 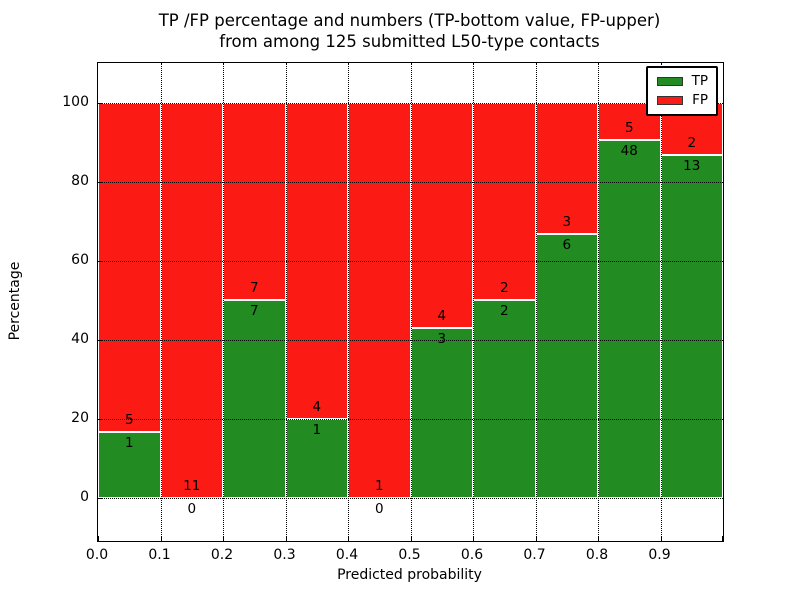 What do you see at coordinates (84, 496) in the screenshot?
I see `y-tick-label: 0` at bounding box center [84, 496].